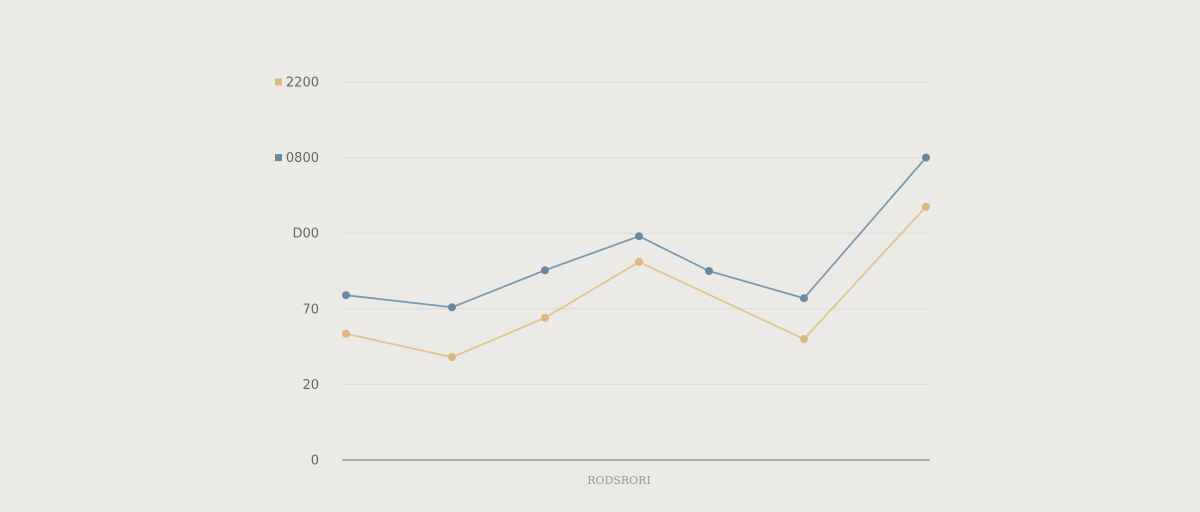  What do you see at coordinates (315, 461) in the screenshot?
I see `y-tick-label: 0` at bounding box center [315, 461].